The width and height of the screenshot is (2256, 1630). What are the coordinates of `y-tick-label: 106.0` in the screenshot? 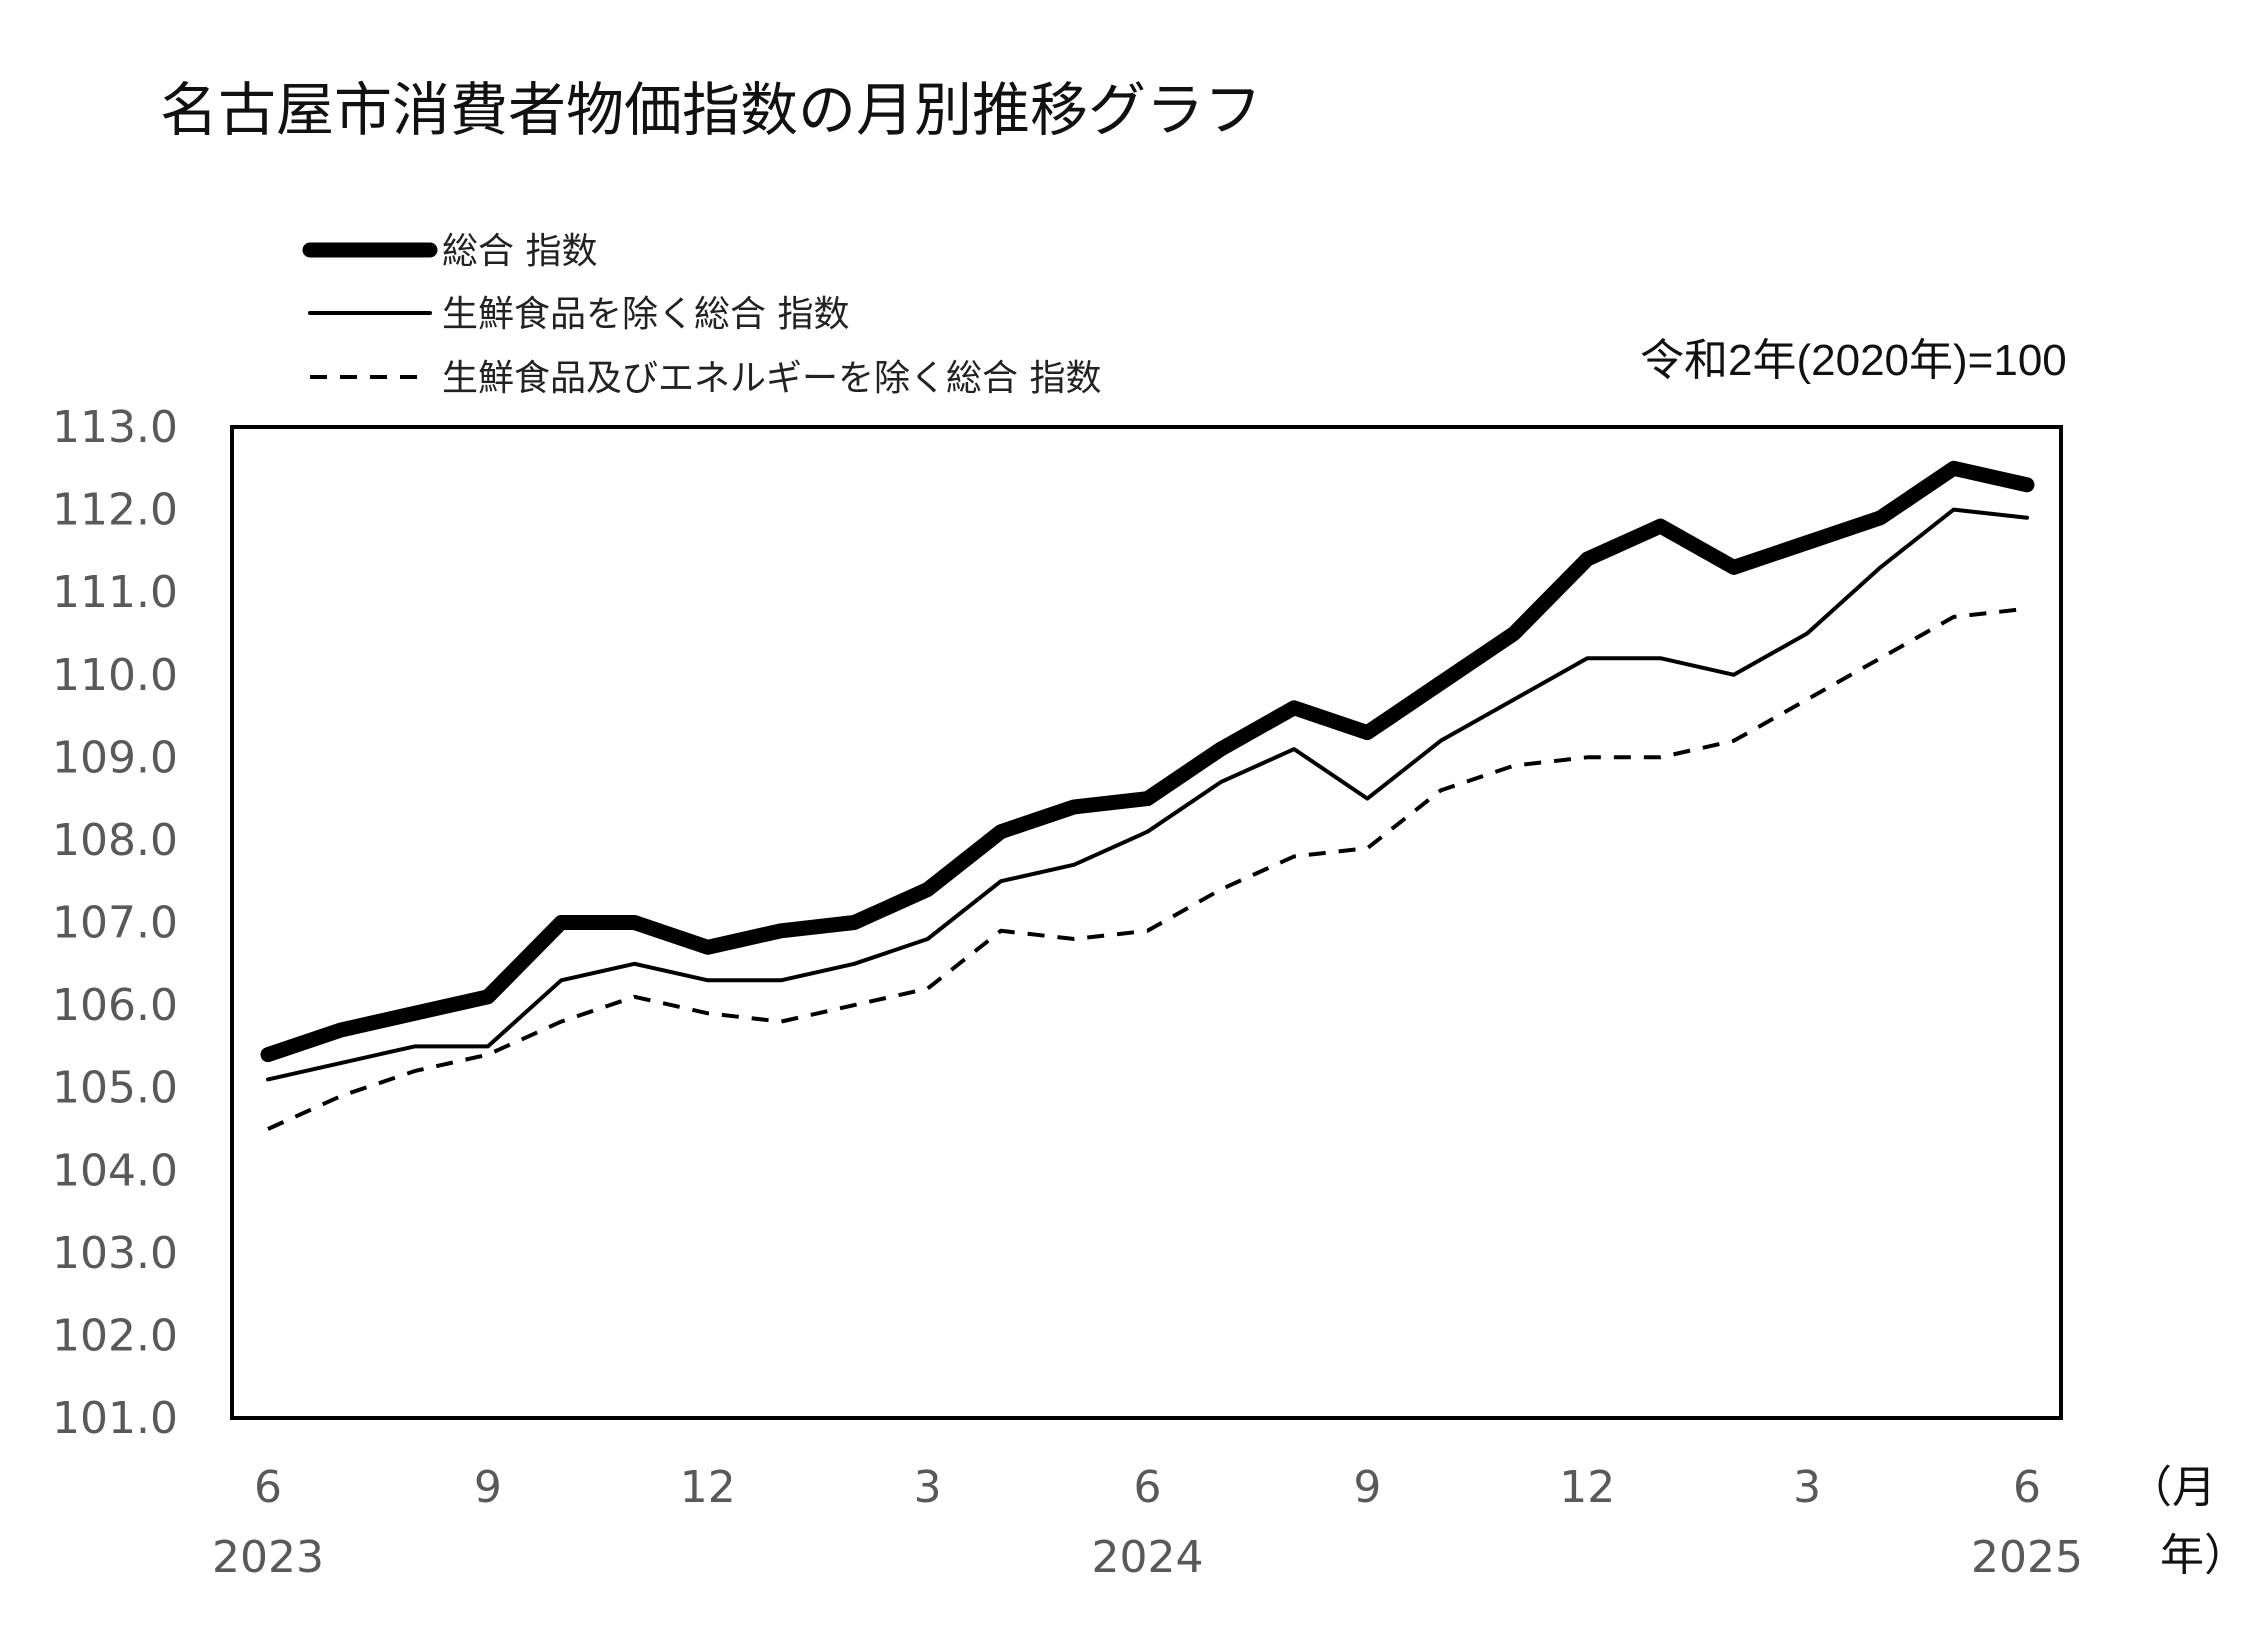 It's located at (115, 1005).